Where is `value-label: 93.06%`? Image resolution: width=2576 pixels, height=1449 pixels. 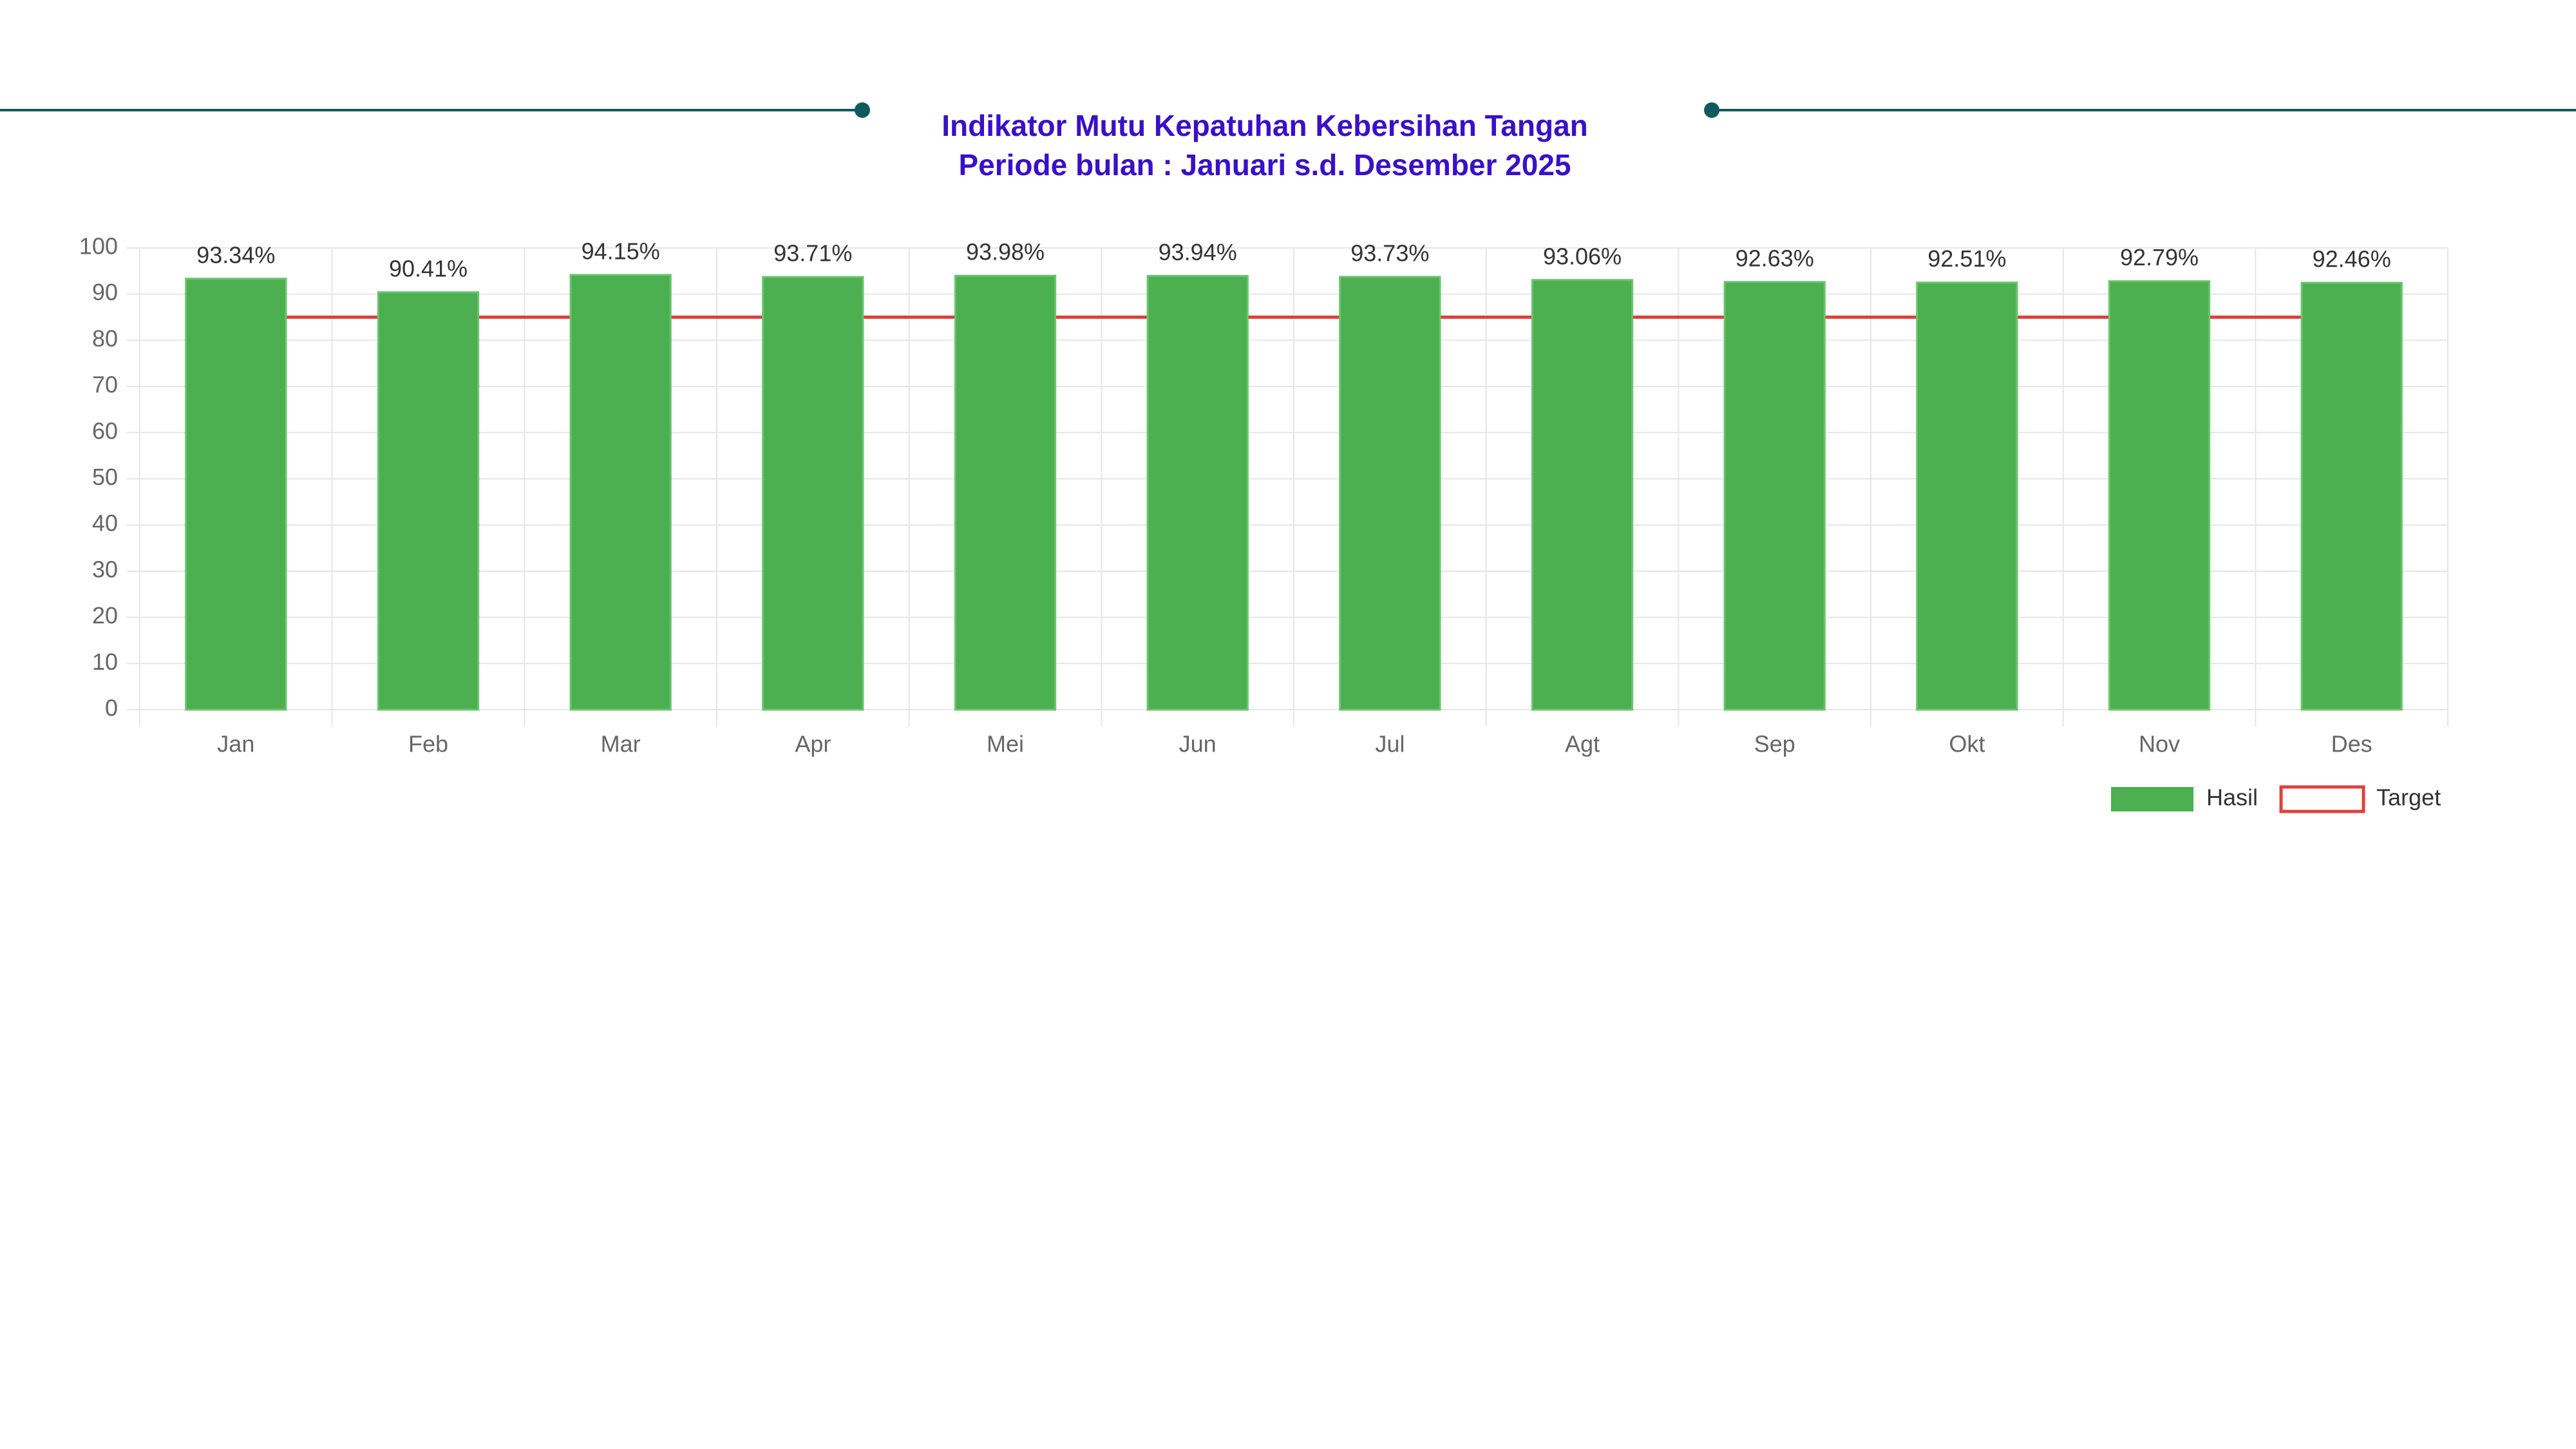 value-label: 93.06% is located at coordinates (1582, 256).